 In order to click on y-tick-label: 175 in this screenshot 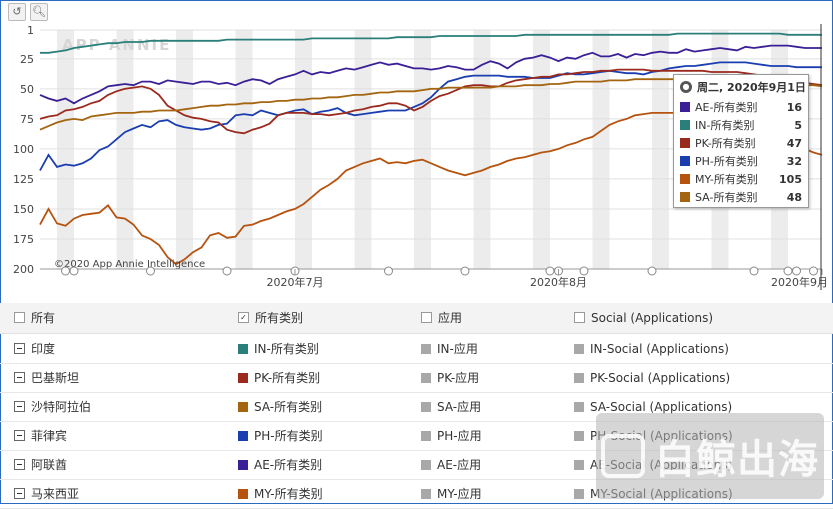, I will do `click(23, 239)`.